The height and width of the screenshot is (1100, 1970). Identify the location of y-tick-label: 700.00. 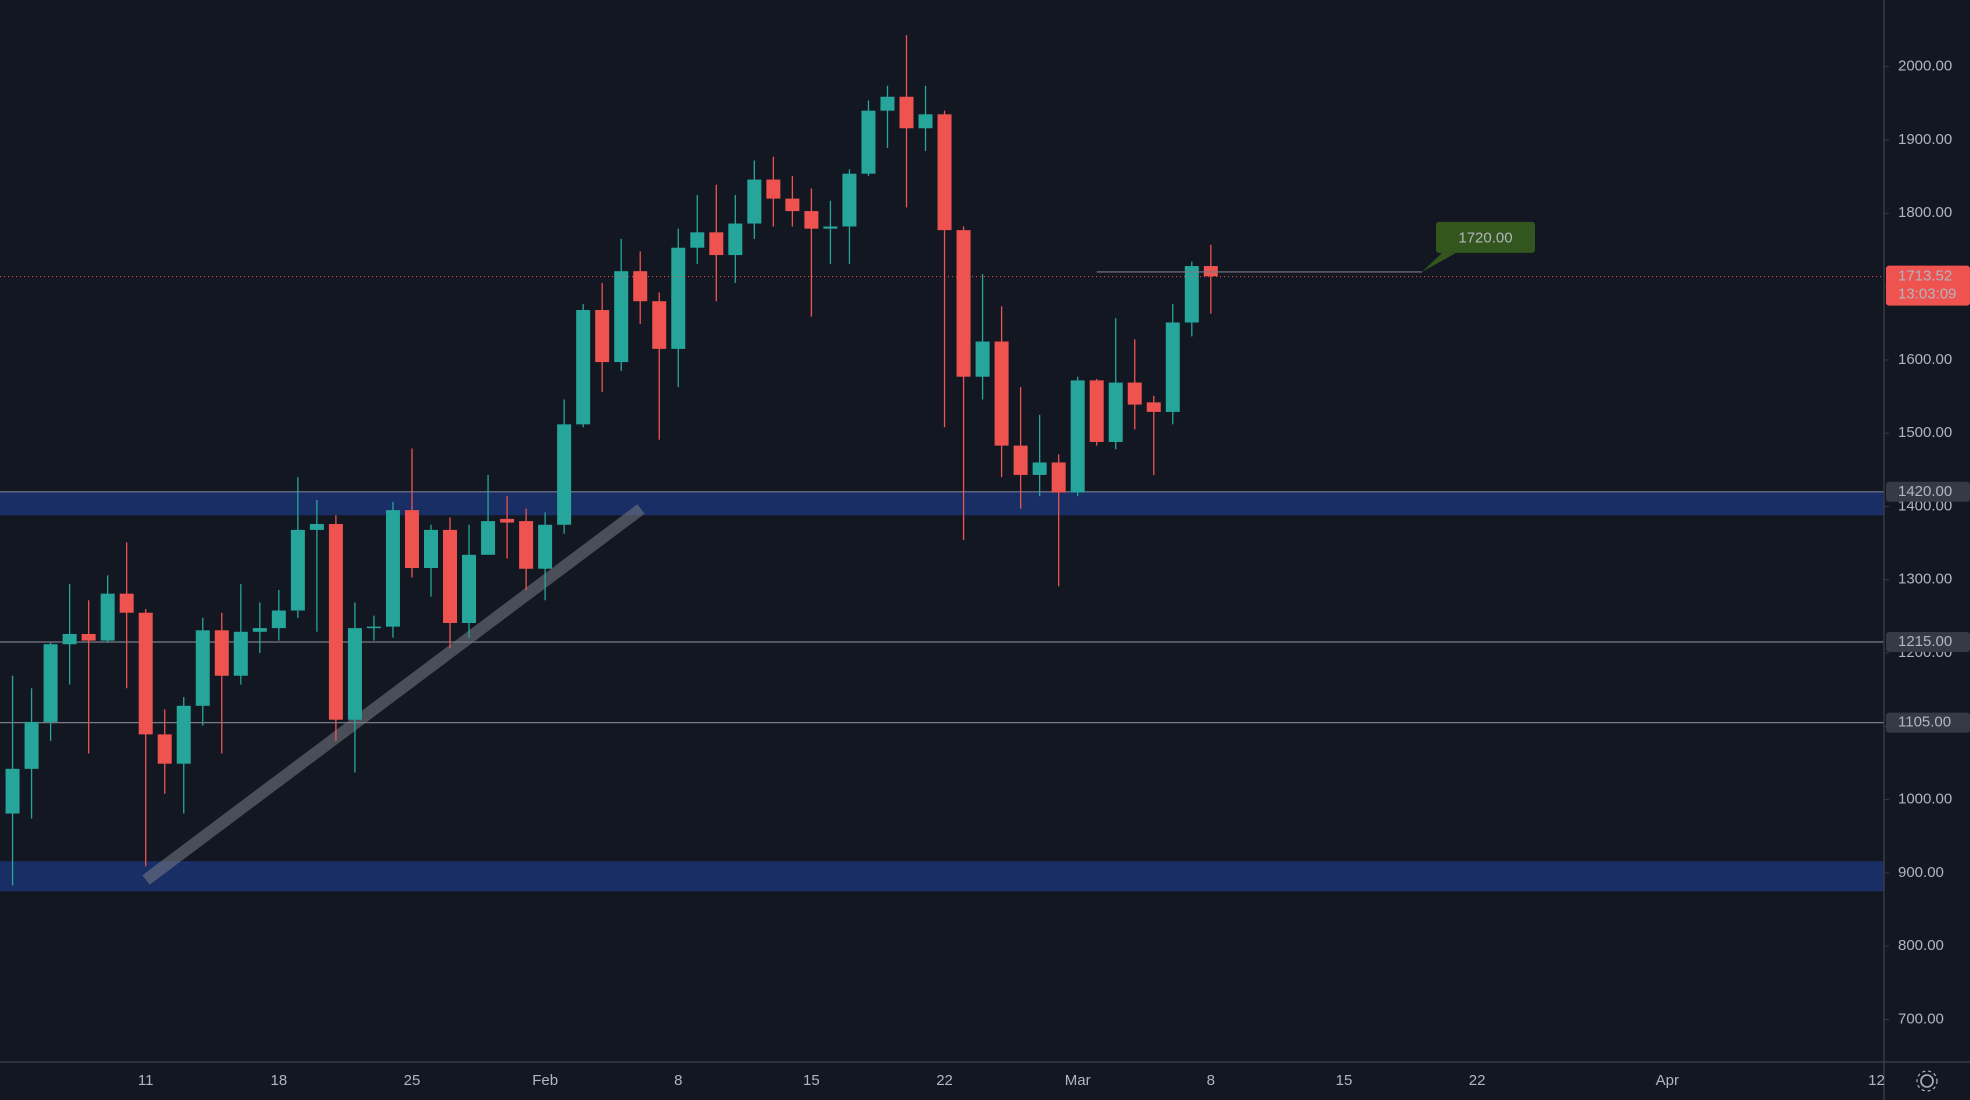
(1921, 1018).